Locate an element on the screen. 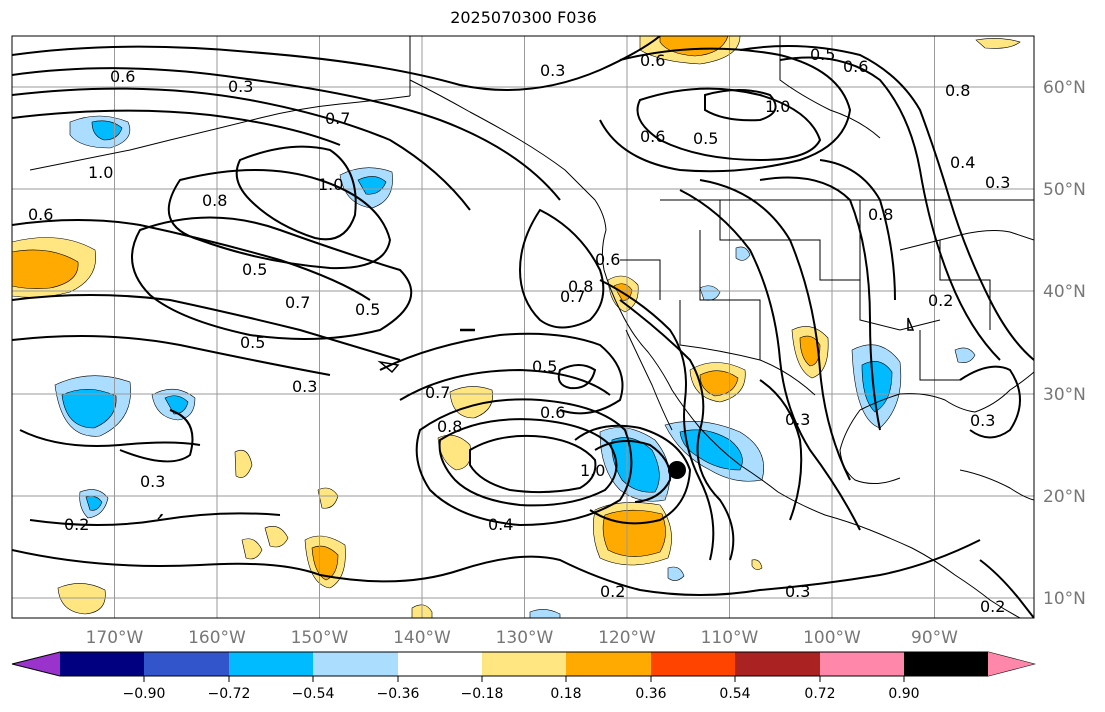 The height and width of the screenshot is (712, 1105). colorbar-tick-label: −0.18 is located at coordinates (482, 694).